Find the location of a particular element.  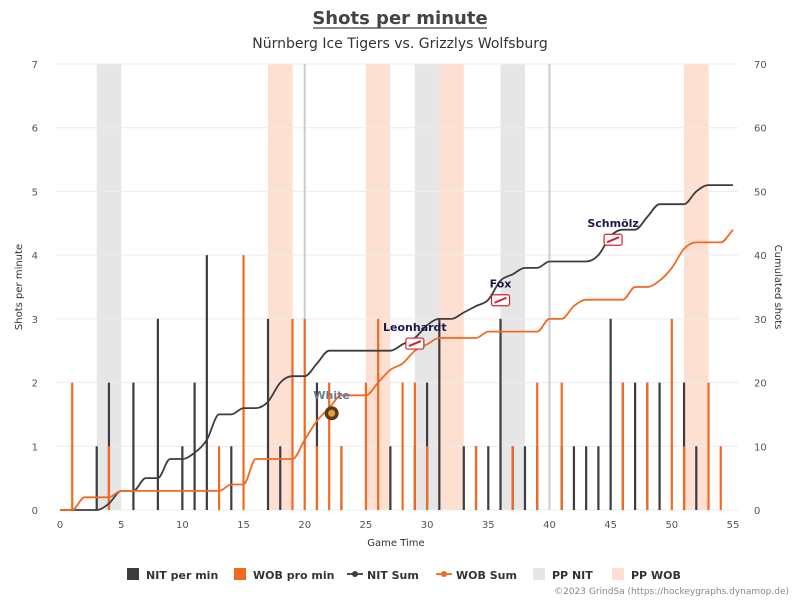

y-tick-label: 5 is located at coordinates (35, 192).